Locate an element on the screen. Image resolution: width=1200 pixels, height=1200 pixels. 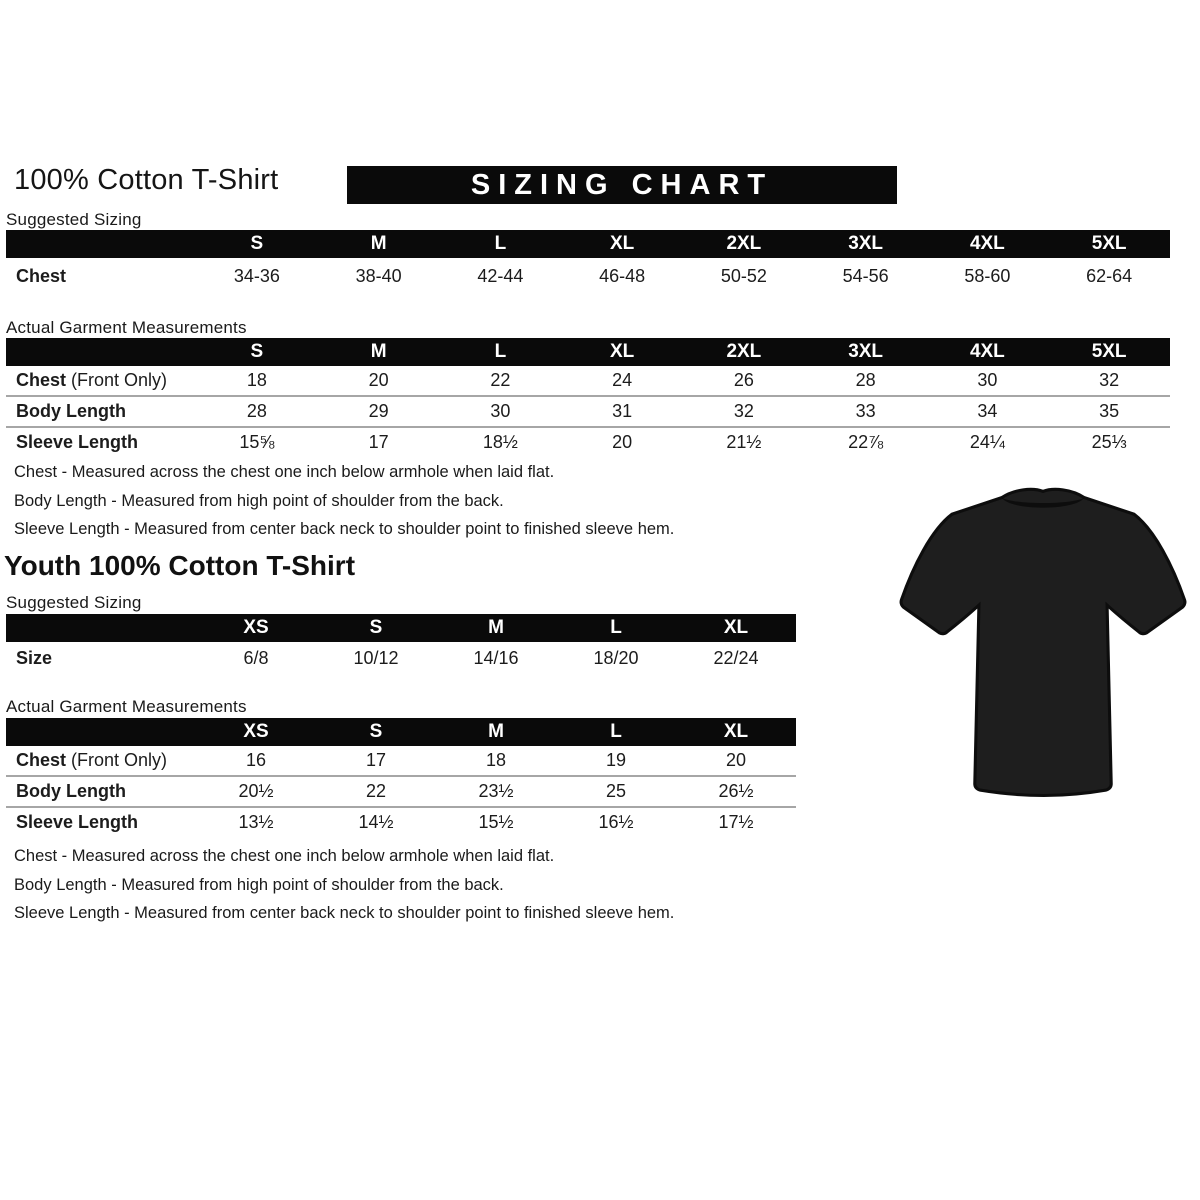
table-row: Body Length 20½ 22 23½ 25 26½ is located at coordinates (401, 790).